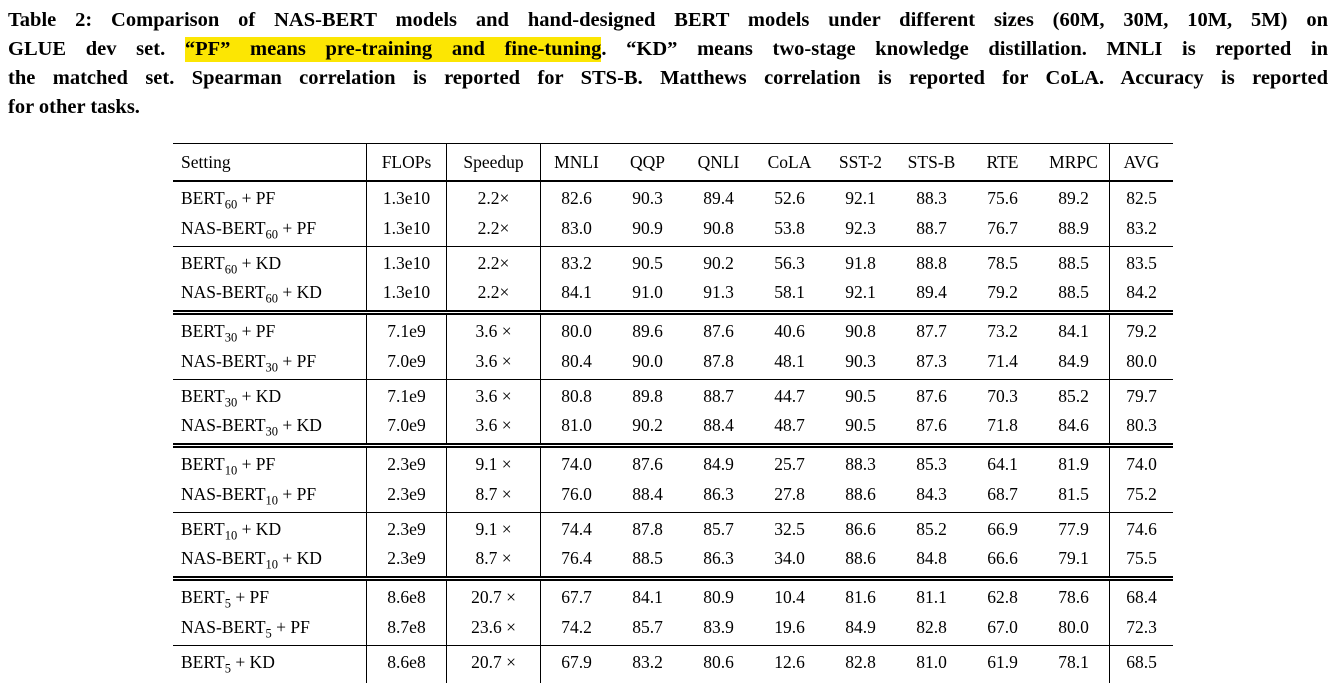 This screenshot has height=683, width=1335. Describe the element at coordinates (1002, 331) in the screenshot. I see `score-cell: 73.2` at that location.